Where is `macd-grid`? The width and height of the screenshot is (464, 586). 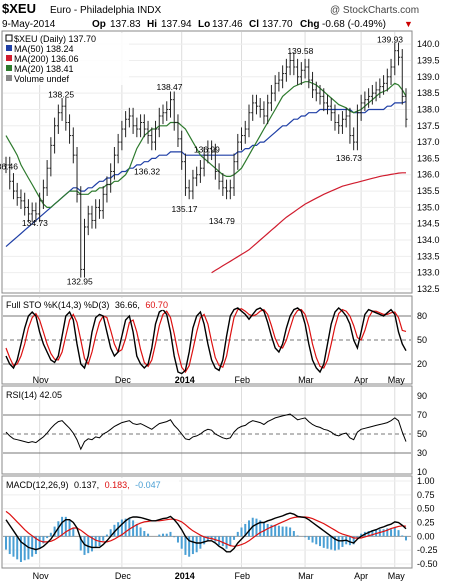
macd-grid is located at coordinates (207, 522).